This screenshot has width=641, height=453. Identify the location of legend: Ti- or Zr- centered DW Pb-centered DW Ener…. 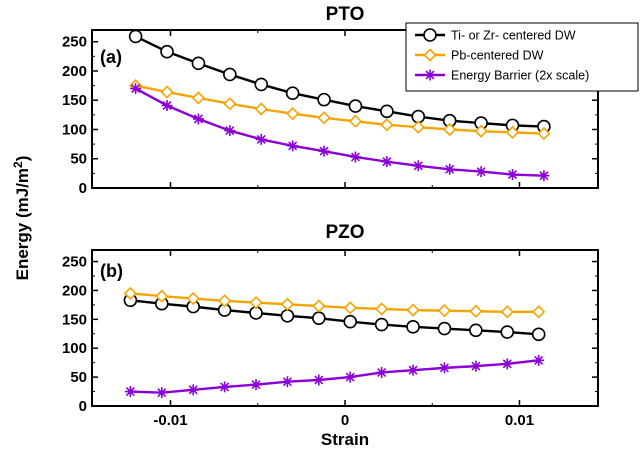
(522, 57).